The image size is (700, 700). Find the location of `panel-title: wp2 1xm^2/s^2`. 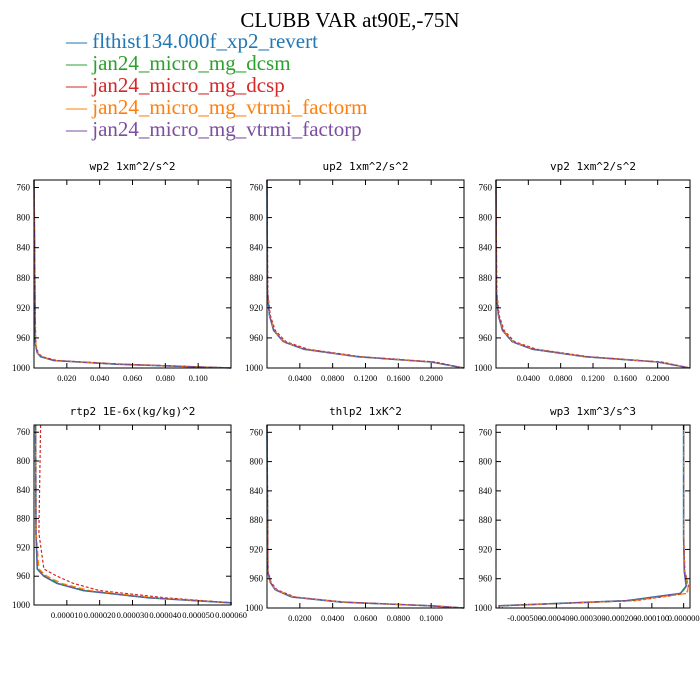

panel-title: wp2 1xm^2/s^2 is located at coordinates (132, 166).